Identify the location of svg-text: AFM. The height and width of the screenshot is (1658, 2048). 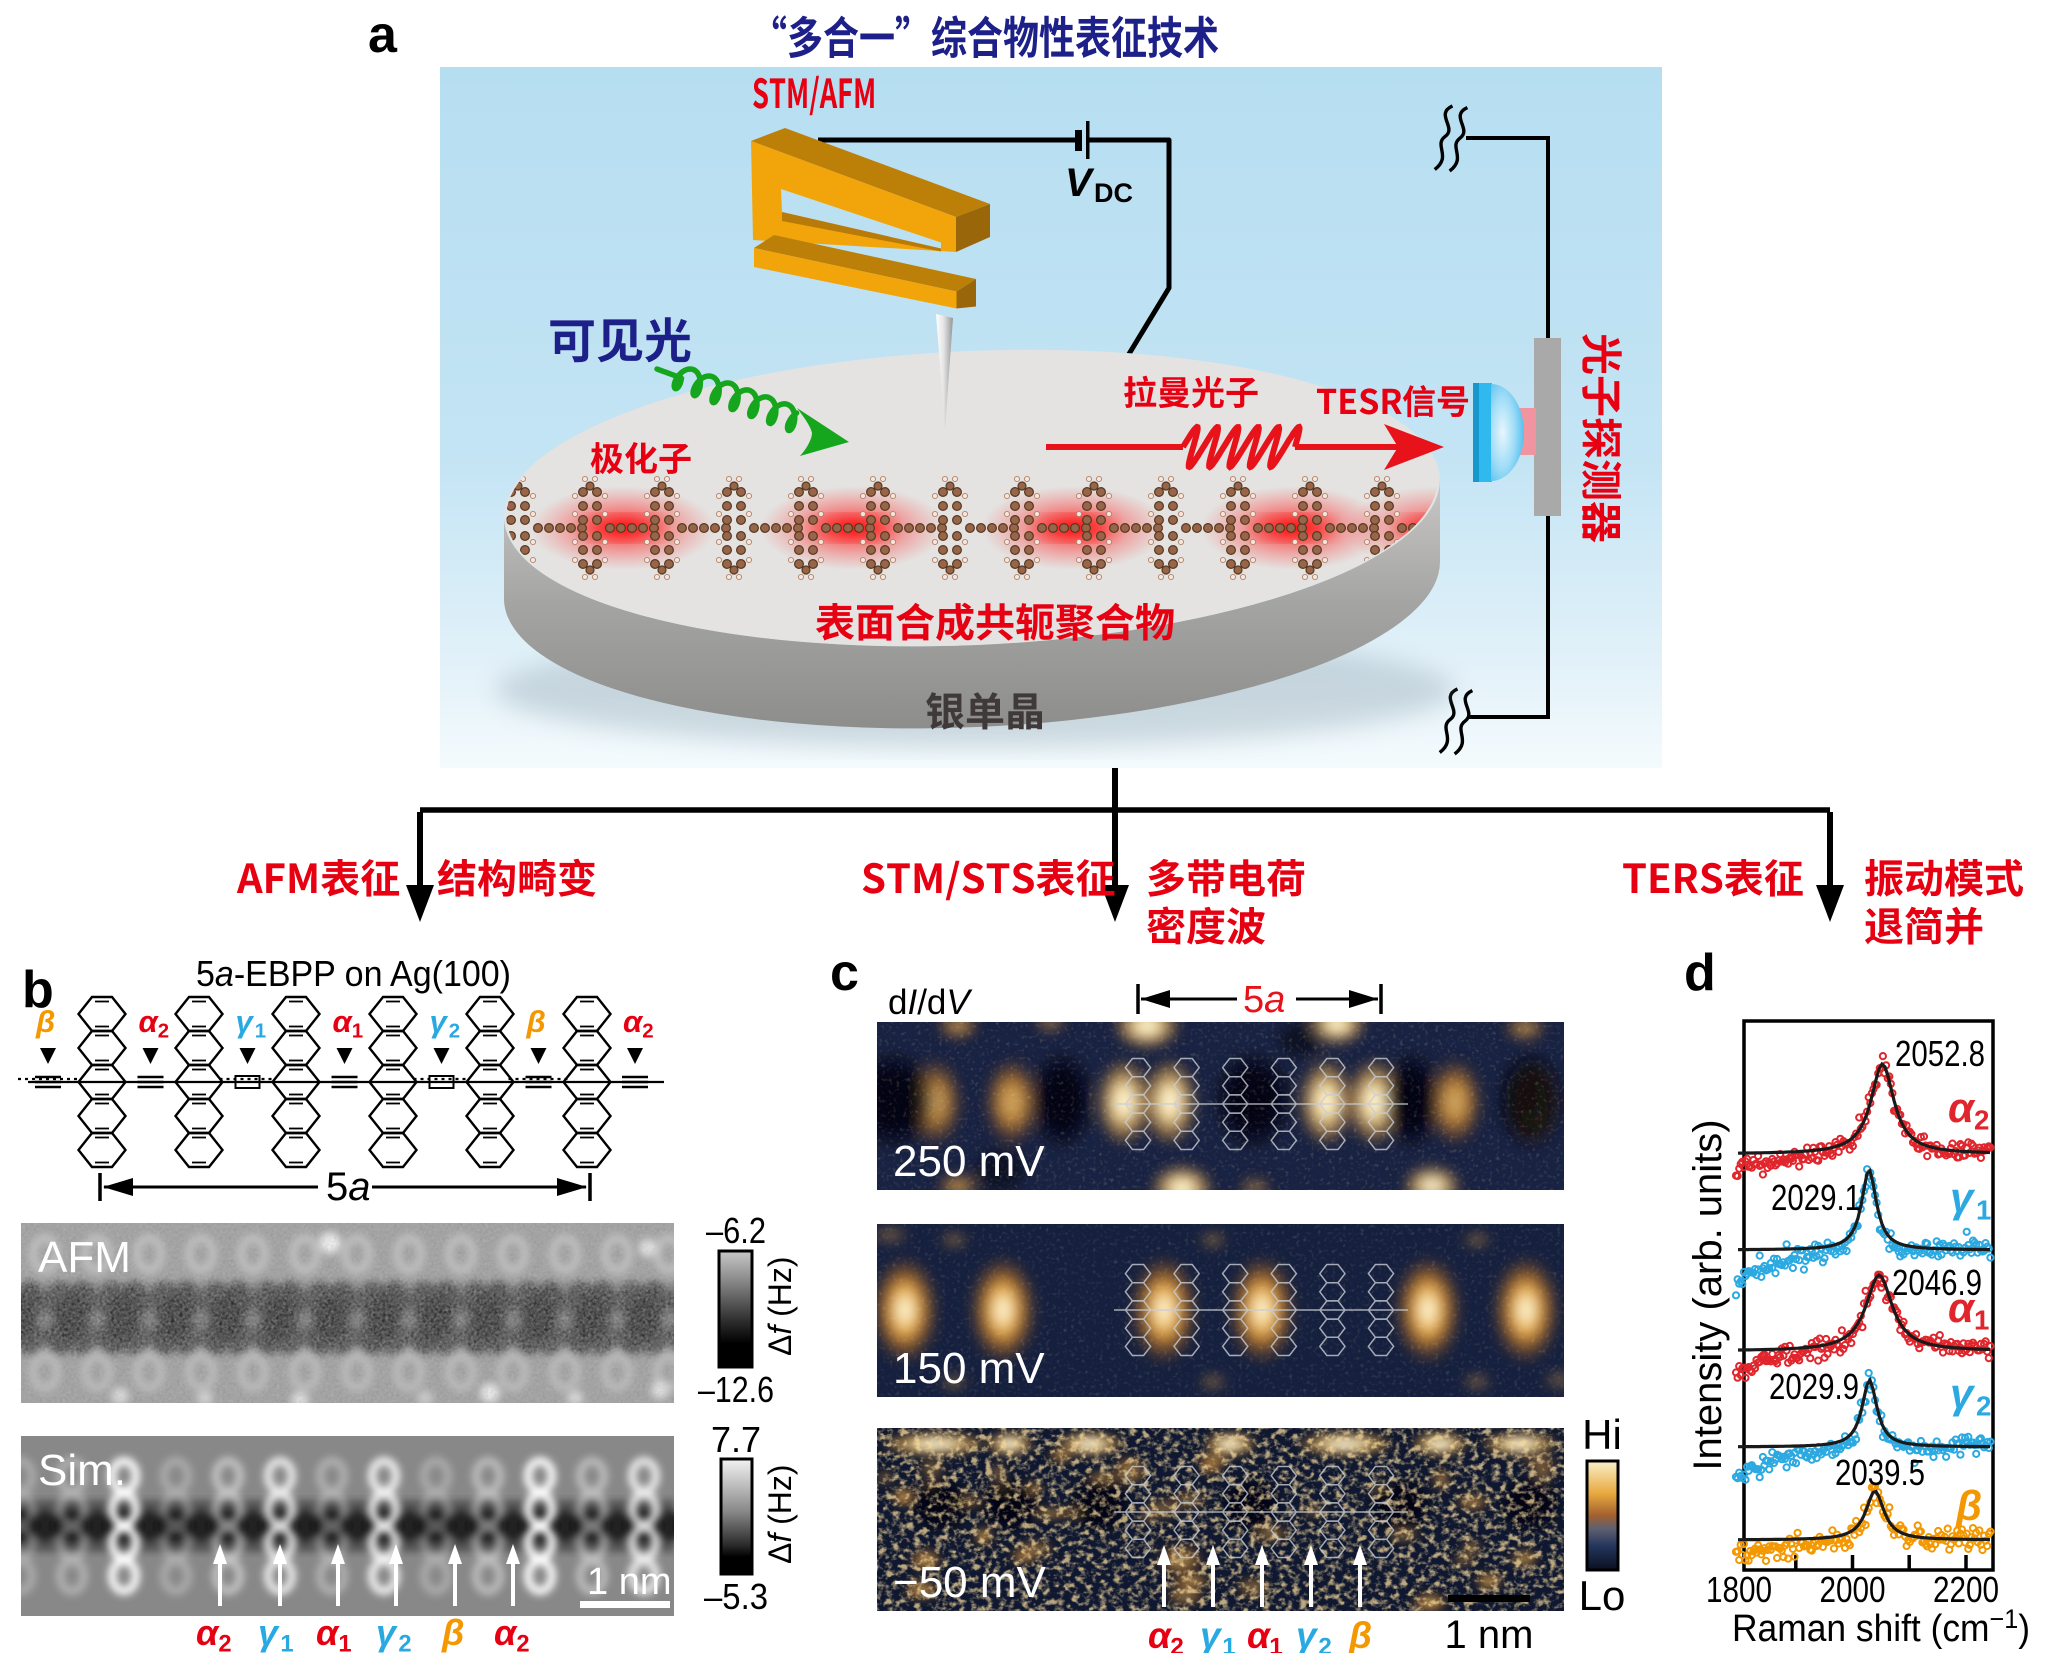
(84, 1257).